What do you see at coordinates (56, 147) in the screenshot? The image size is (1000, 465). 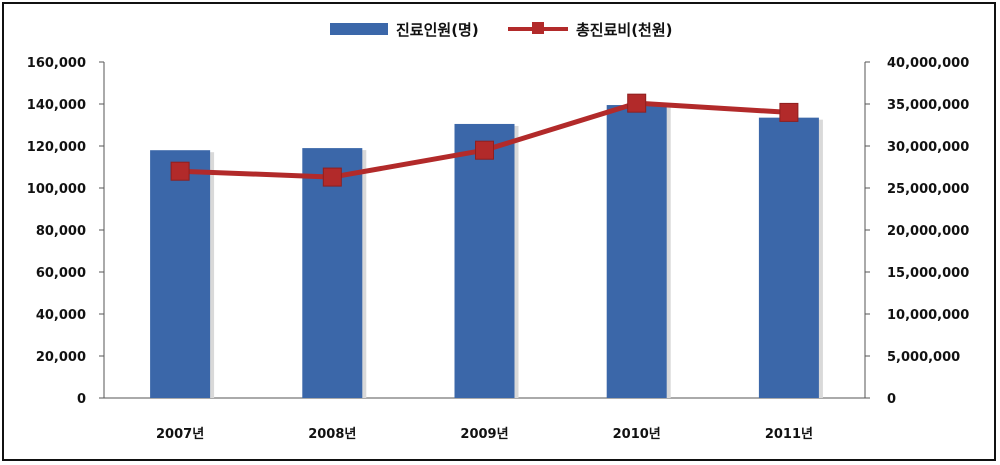 I see `left-tick-label: 120,000` at bounding box center [56, 147].